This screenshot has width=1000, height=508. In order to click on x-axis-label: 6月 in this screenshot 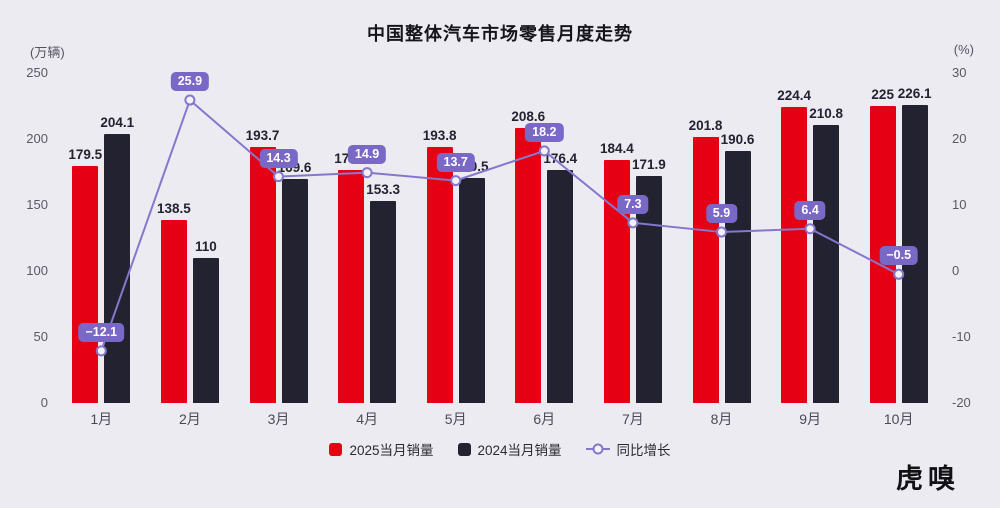, I will do `click(544, 419)`.